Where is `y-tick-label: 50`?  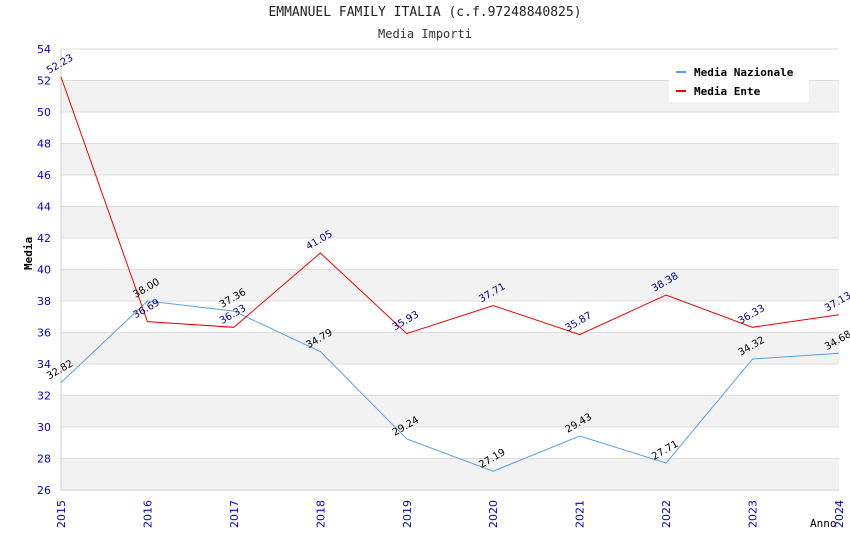 y-tick-label: 50 is located at coordinates (44, 112).